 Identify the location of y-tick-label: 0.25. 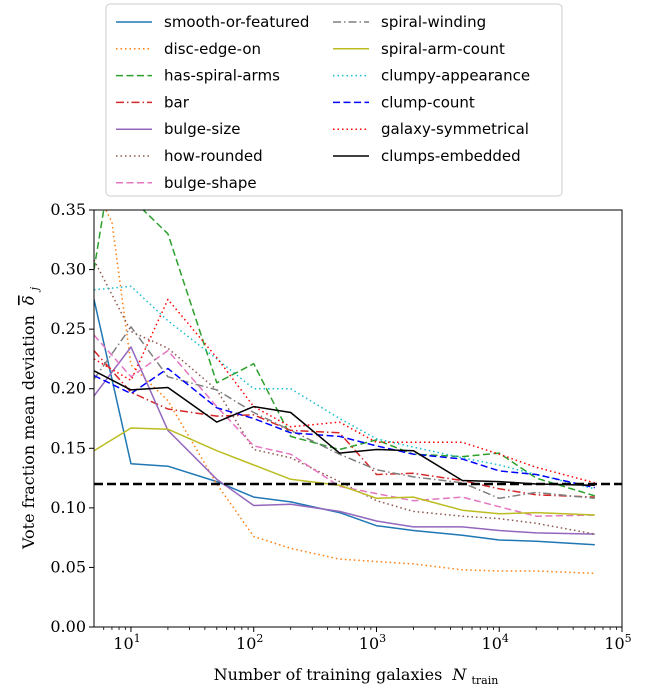
(68, 328).